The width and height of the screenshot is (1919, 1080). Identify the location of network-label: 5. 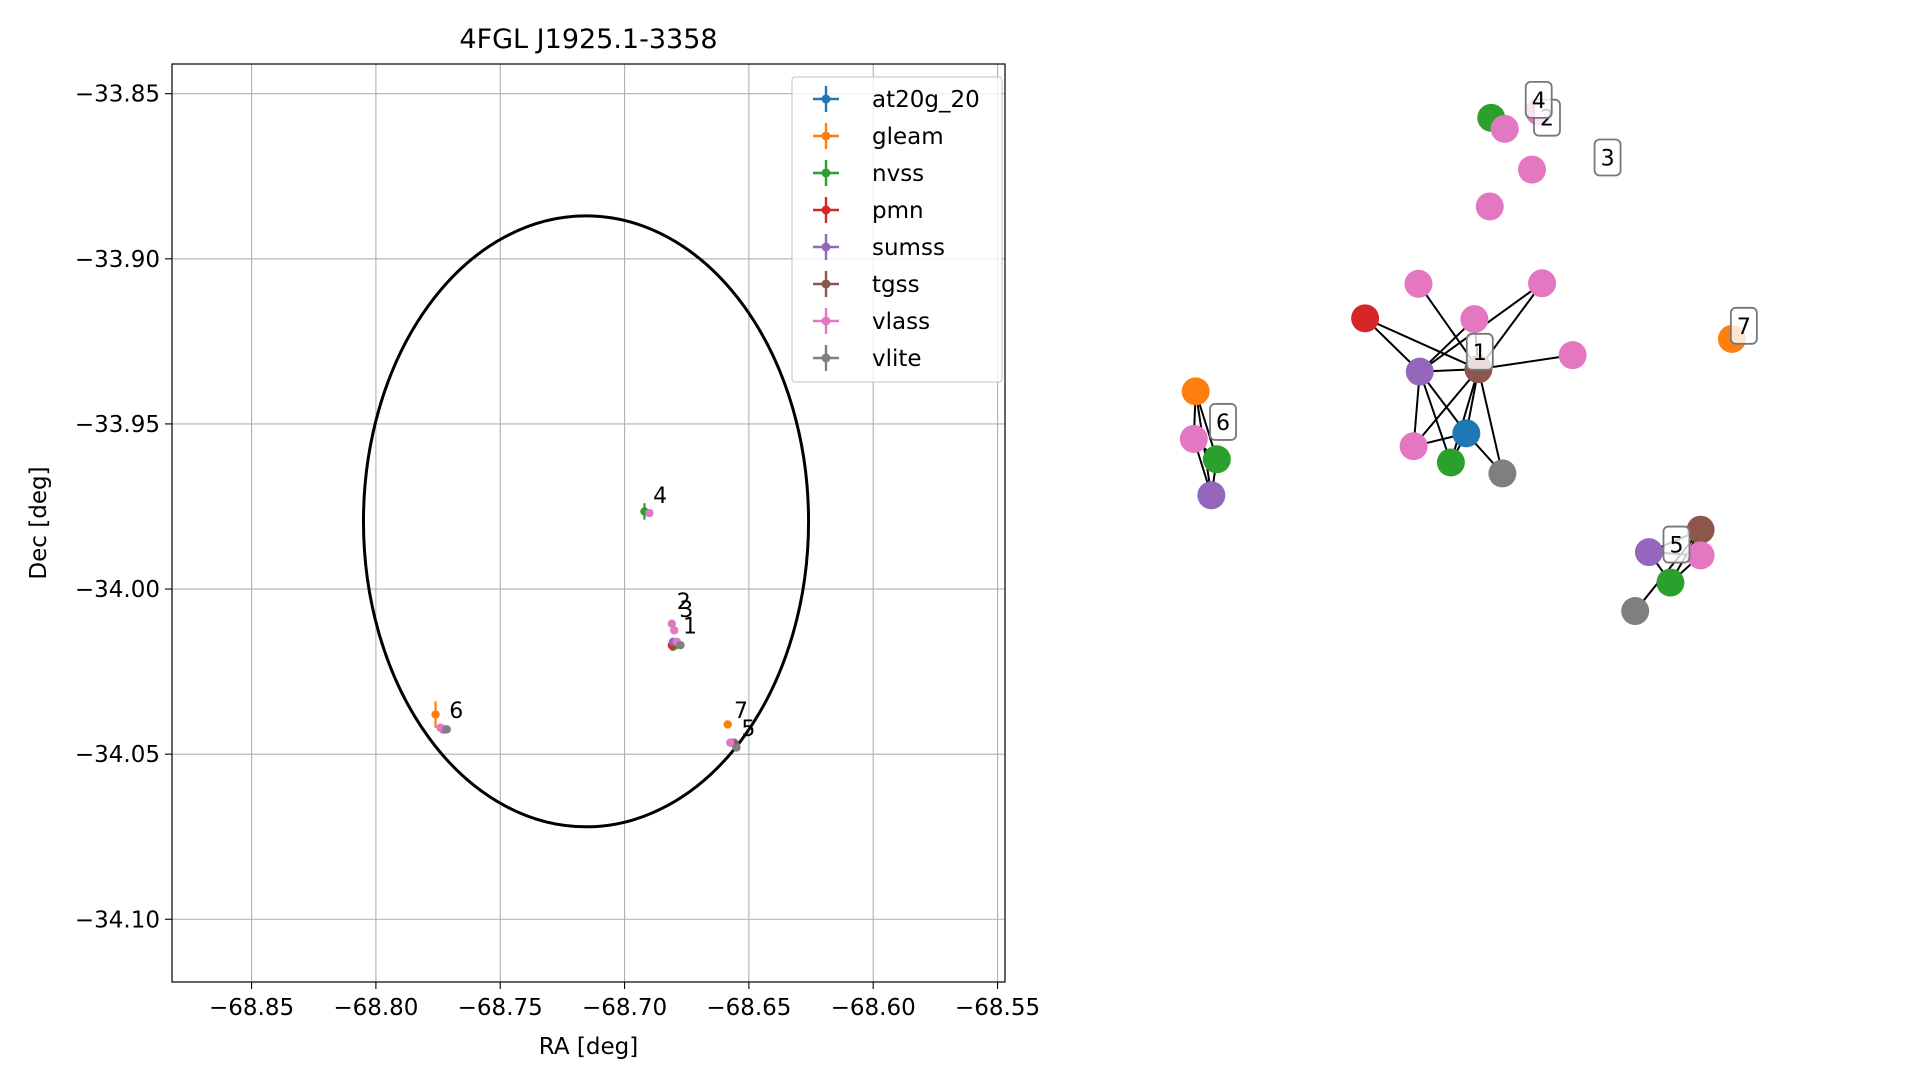
(1676, 544).